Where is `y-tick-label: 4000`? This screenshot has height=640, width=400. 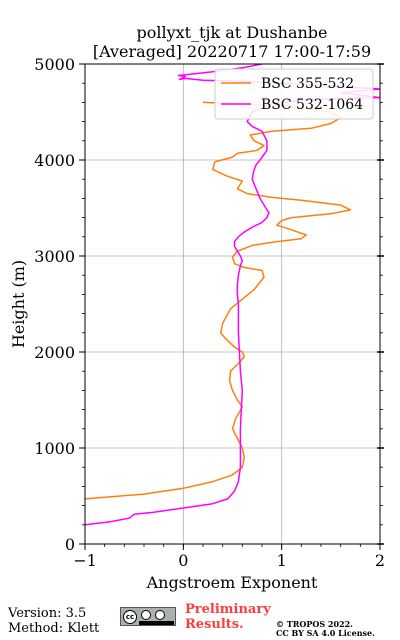
y-tick-label: 4000 is located at coordinates (54, 160).